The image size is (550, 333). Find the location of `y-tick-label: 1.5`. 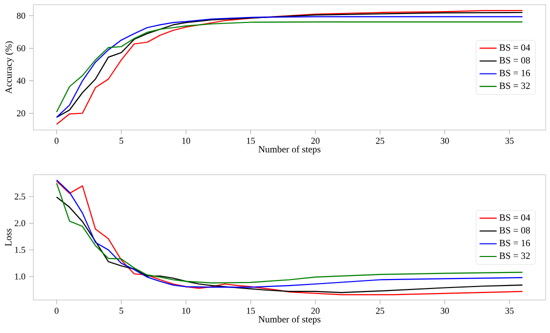

y-tick-label: 1.5 is located at coordinates (20, 249).